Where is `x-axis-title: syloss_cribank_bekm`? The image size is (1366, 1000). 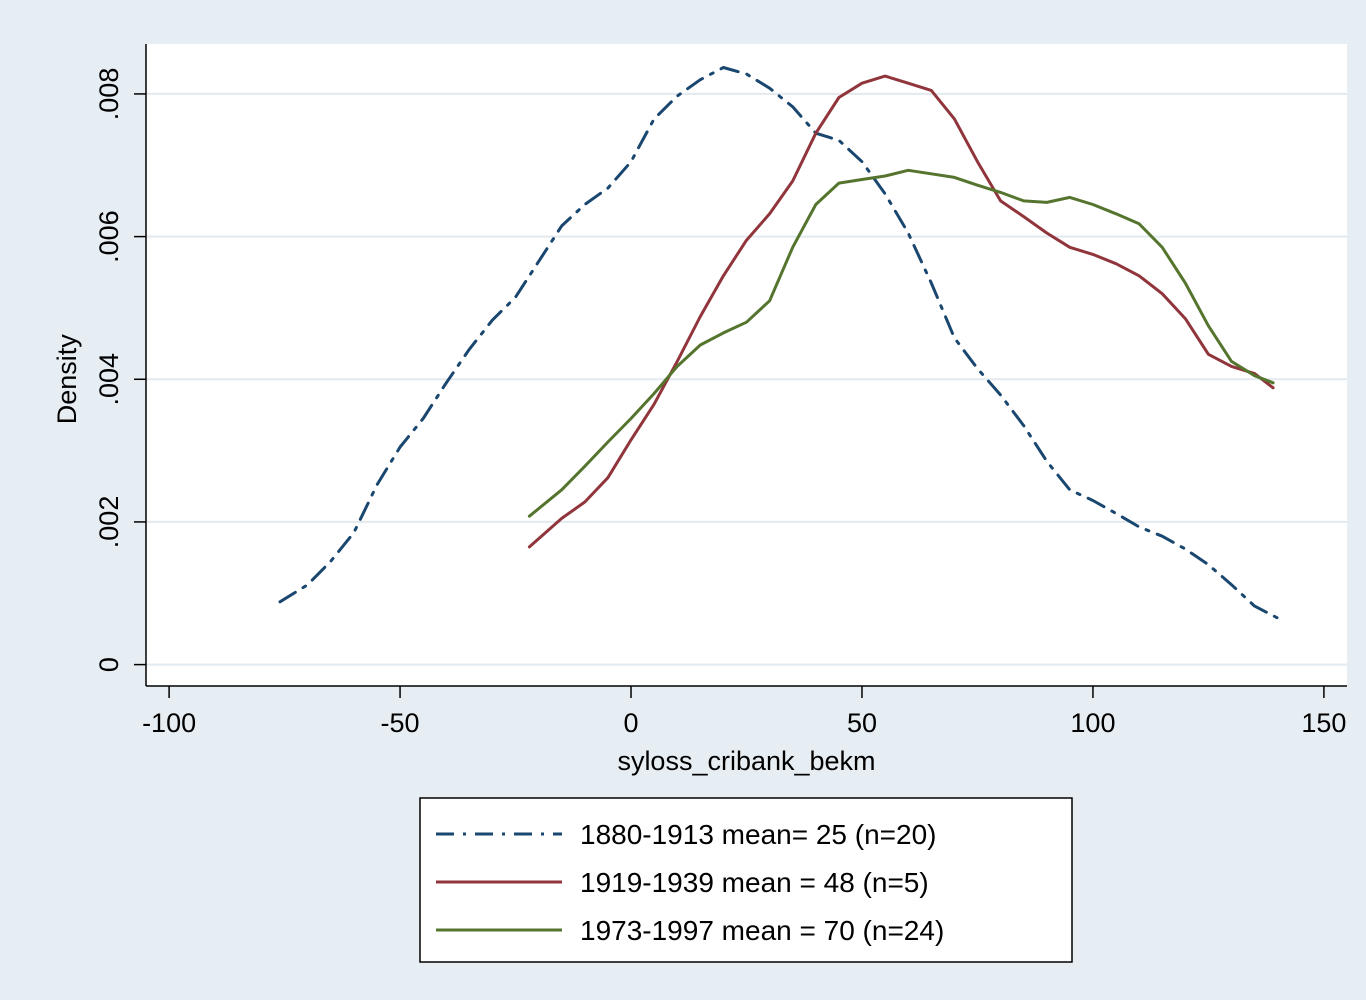 x-axis-title: syloss_cribank_bekm is located at coordinates (746, 761).